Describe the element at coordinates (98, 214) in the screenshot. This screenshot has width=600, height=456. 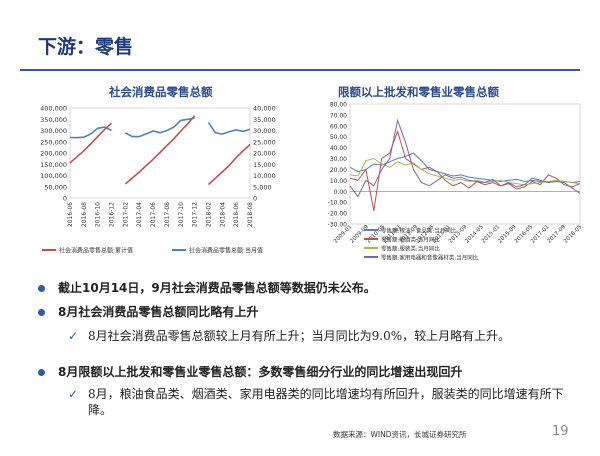
I see `x-tick-label: 2016-10` at that location.